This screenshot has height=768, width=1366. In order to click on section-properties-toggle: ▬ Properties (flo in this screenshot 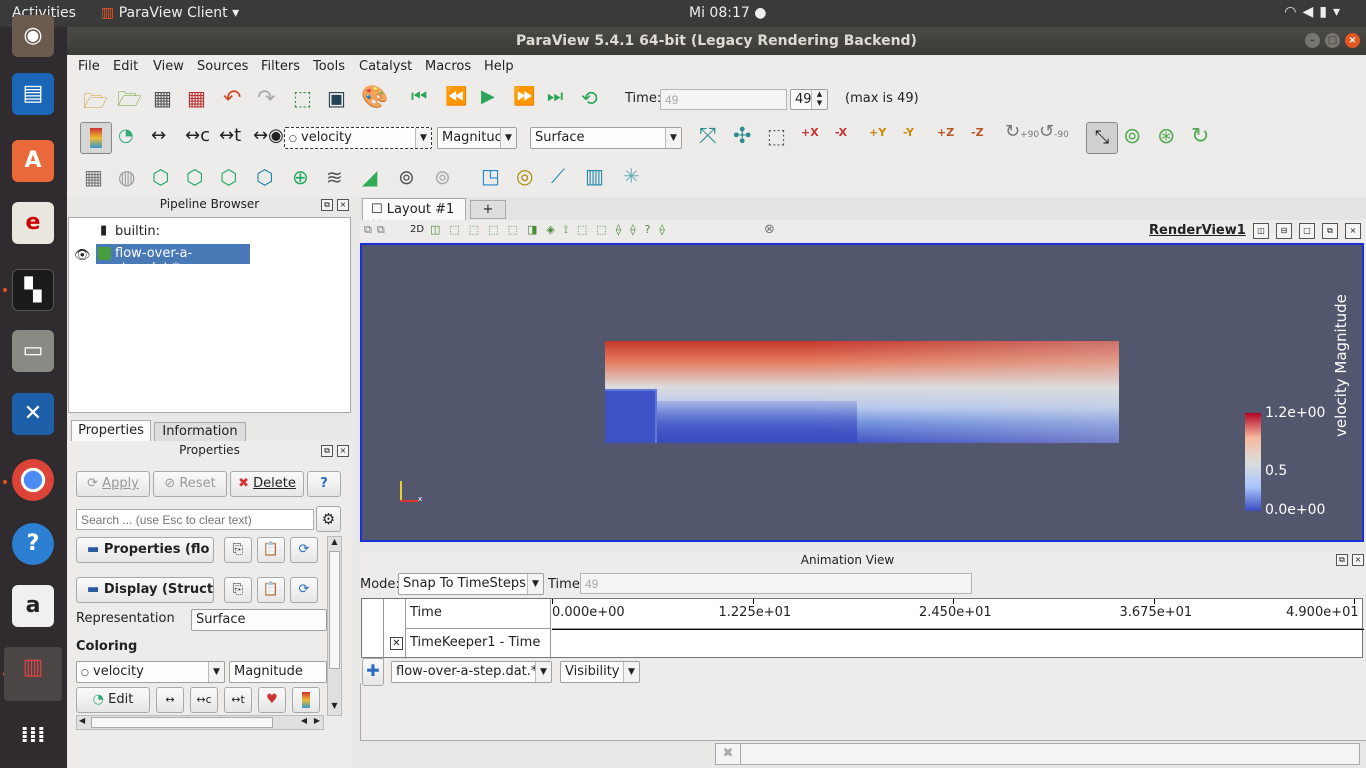, I will do `click(145, 550)`.